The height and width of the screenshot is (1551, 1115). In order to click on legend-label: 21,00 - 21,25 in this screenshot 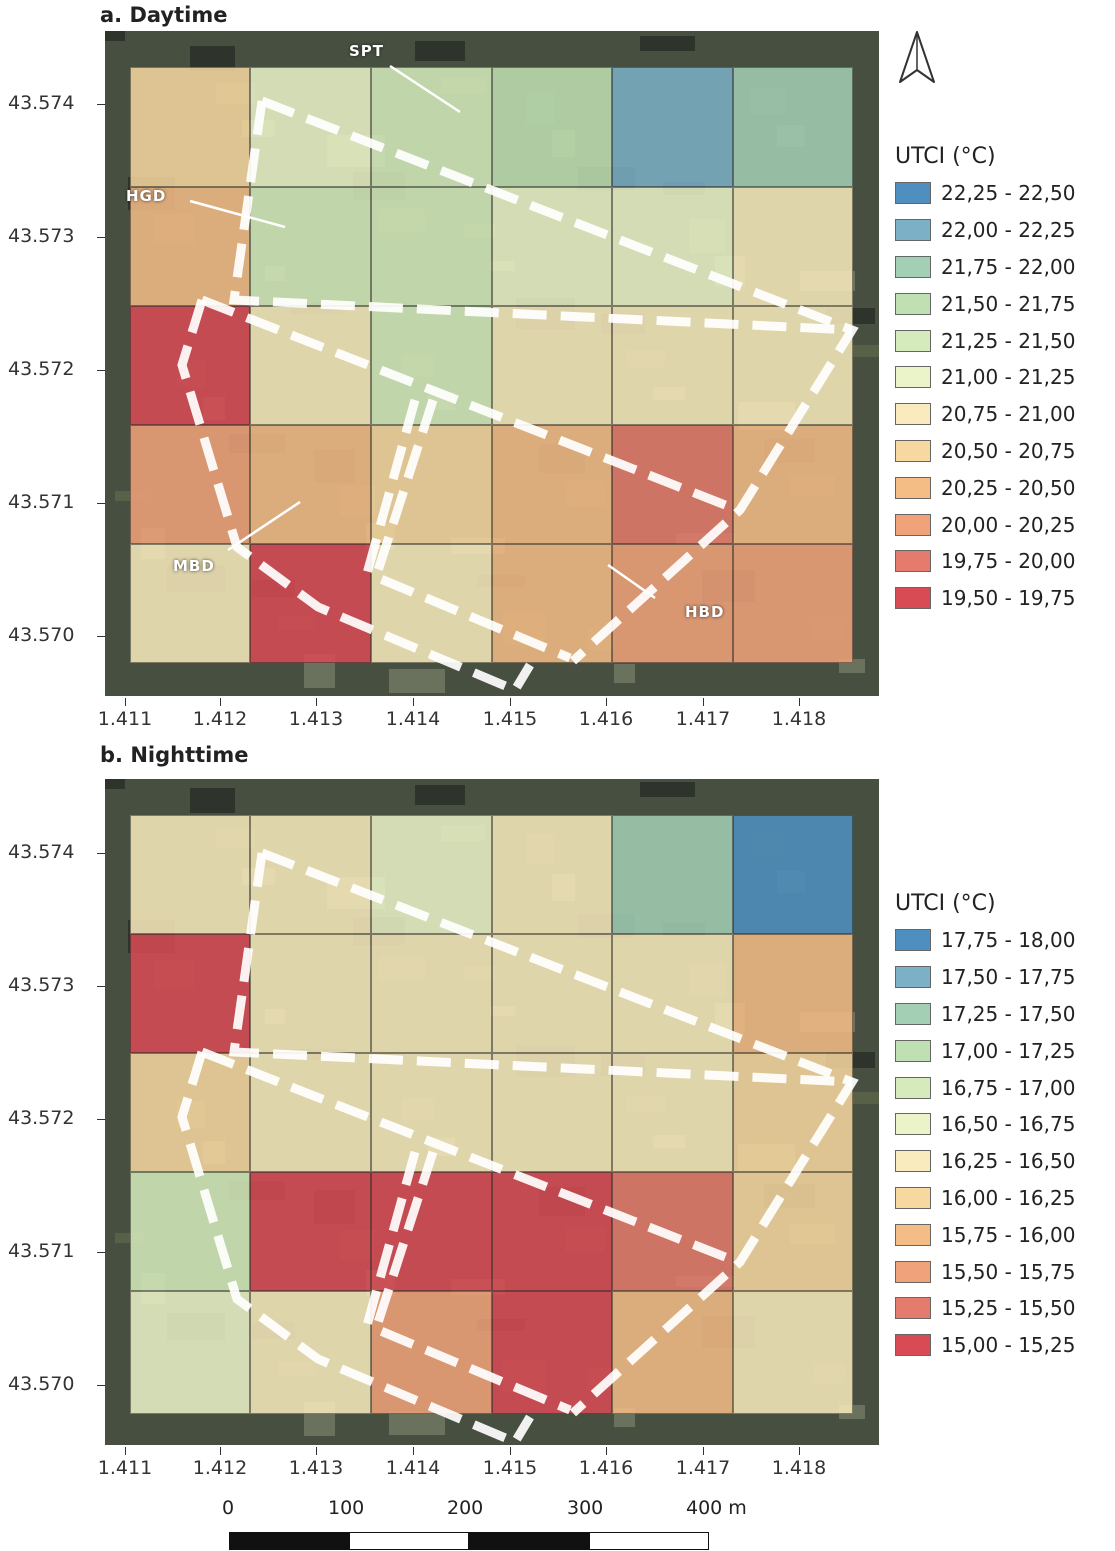, I will do `click(1008, 377)`.